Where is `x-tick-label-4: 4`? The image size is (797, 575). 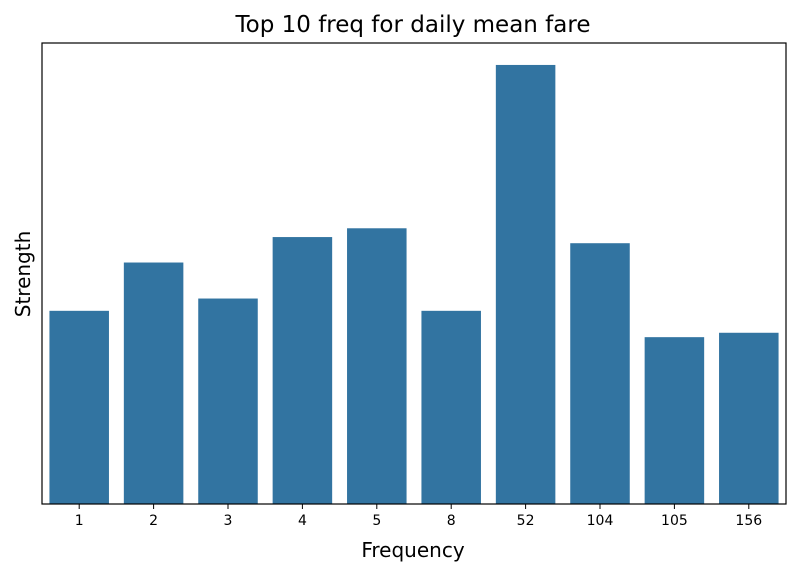 x-tick-label-4: 4 is located at coordinates (302, 521).